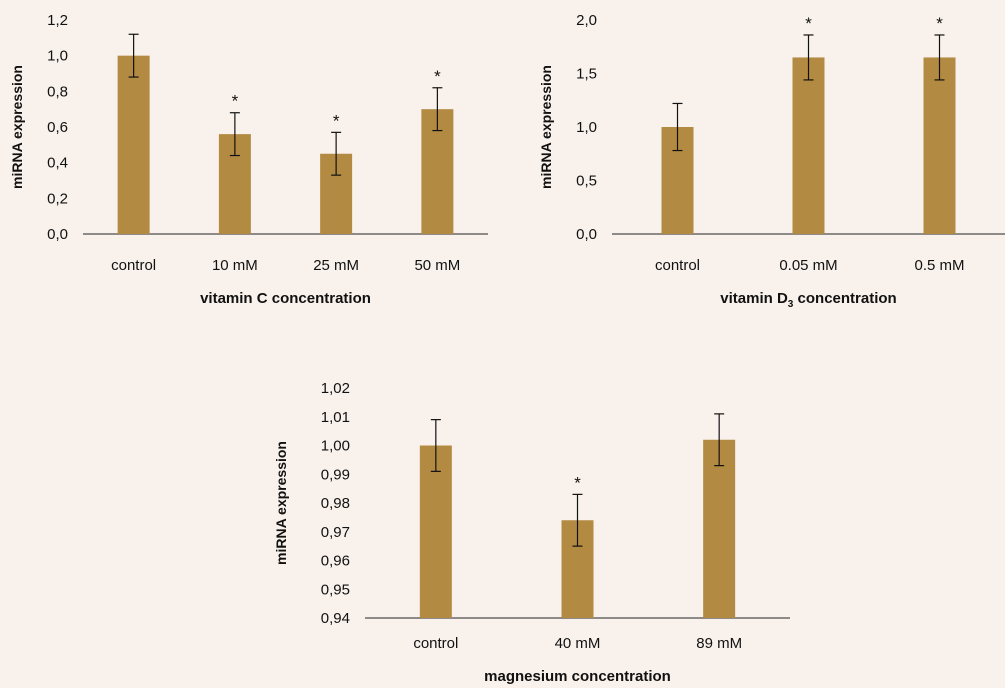  I want to click on y-tick-label: 0,8, so click(57, 91).